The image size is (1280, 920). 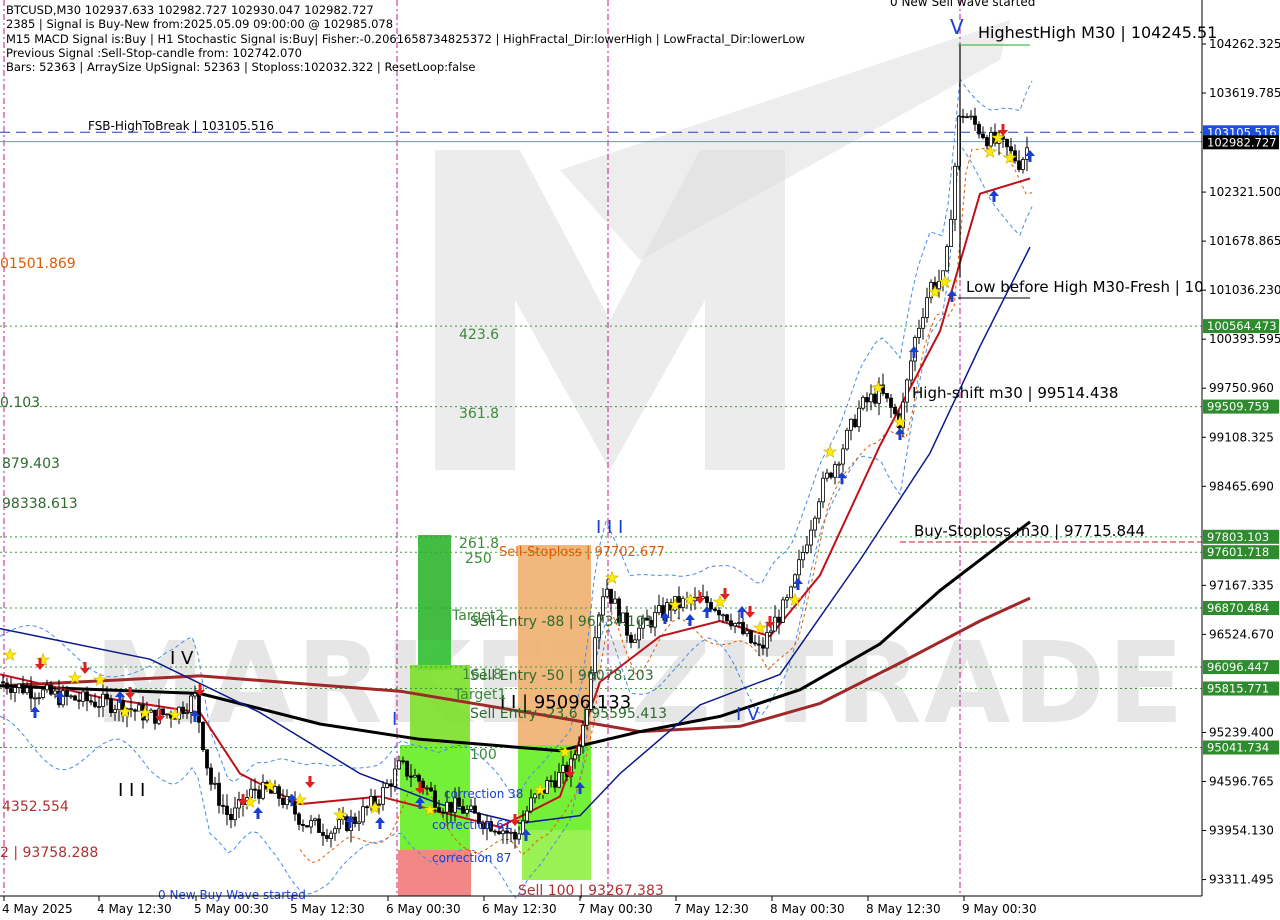 What do you see at coordinates (1238, 537) in the screenshot?
I see `price-tag-label: 97803.103` at bounding box center [1238, 537].